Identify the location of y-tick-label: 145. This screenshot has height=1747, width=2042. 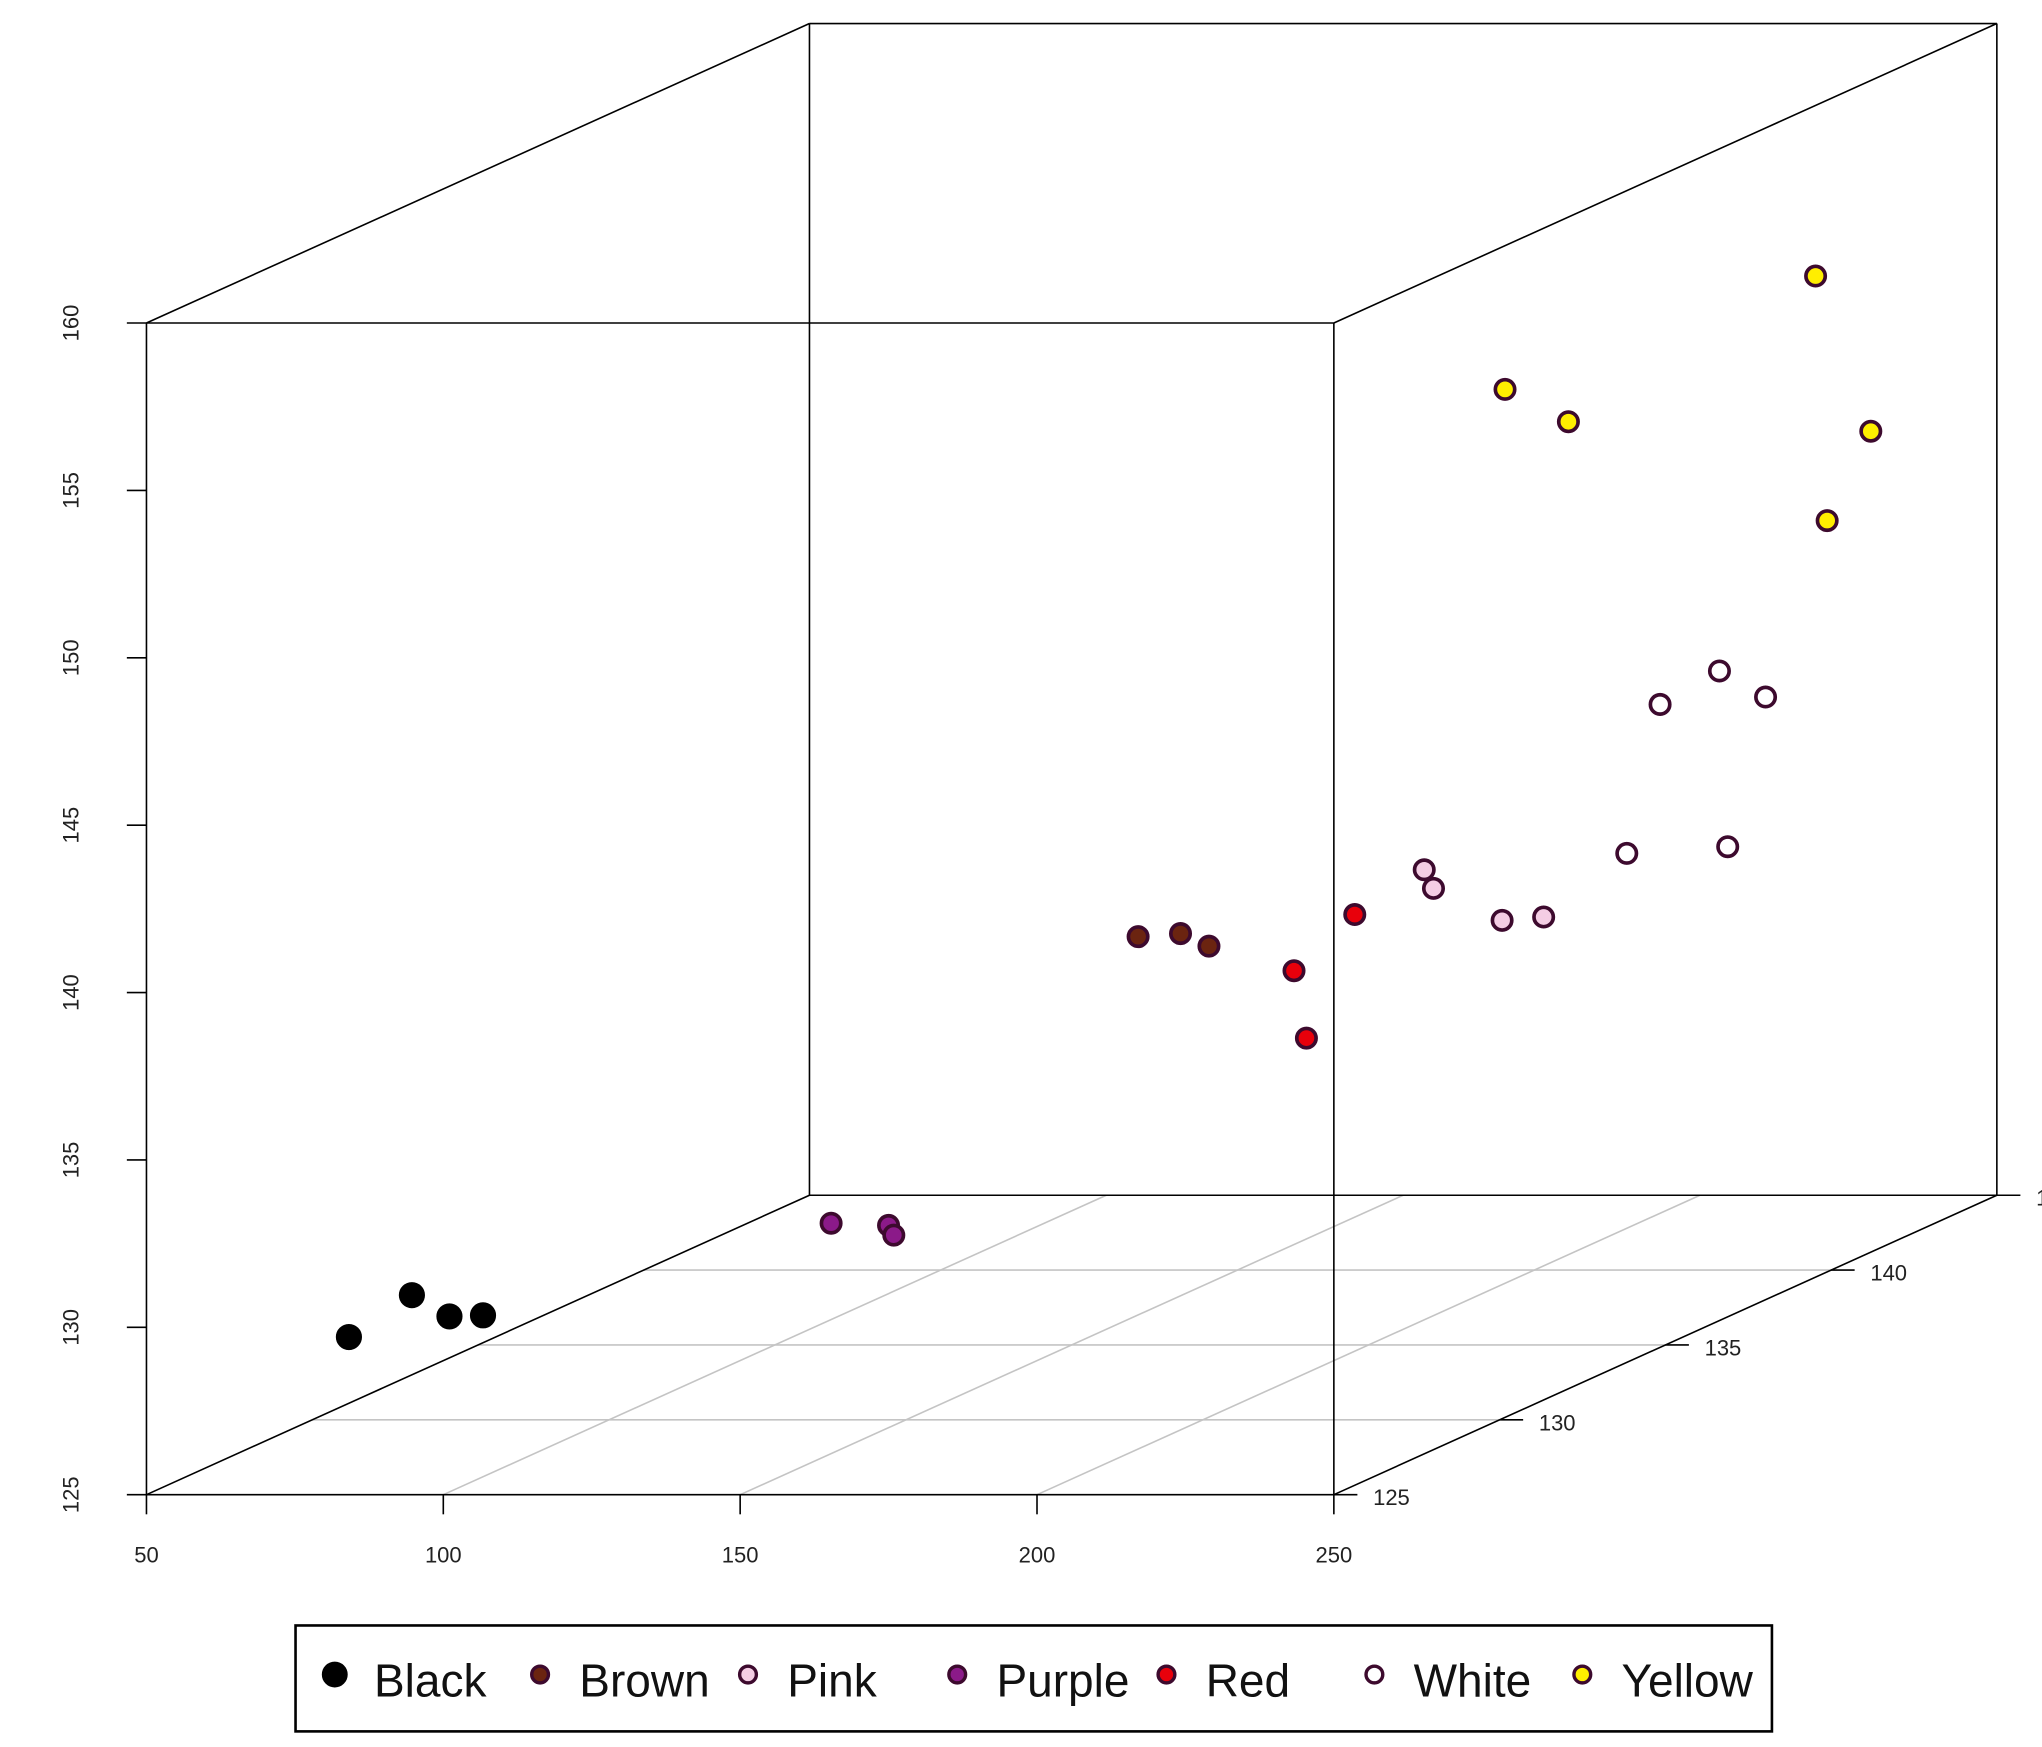
(2039, 1198).